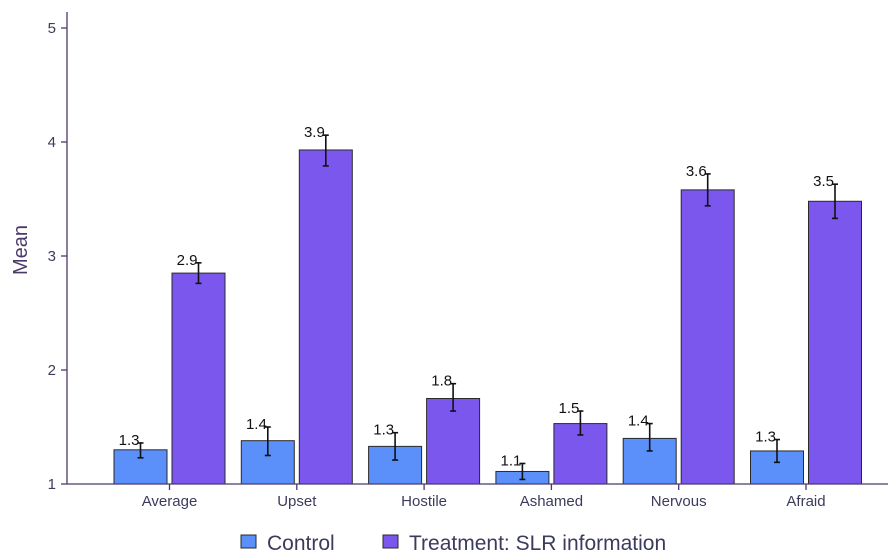 The width and height of the screenshot is (892, 554). What do you see at coordinates (537, 543) in the screenshot?
I see `legend-label-treatment: Treatment: SLR information` at bounding box center [537, 543].